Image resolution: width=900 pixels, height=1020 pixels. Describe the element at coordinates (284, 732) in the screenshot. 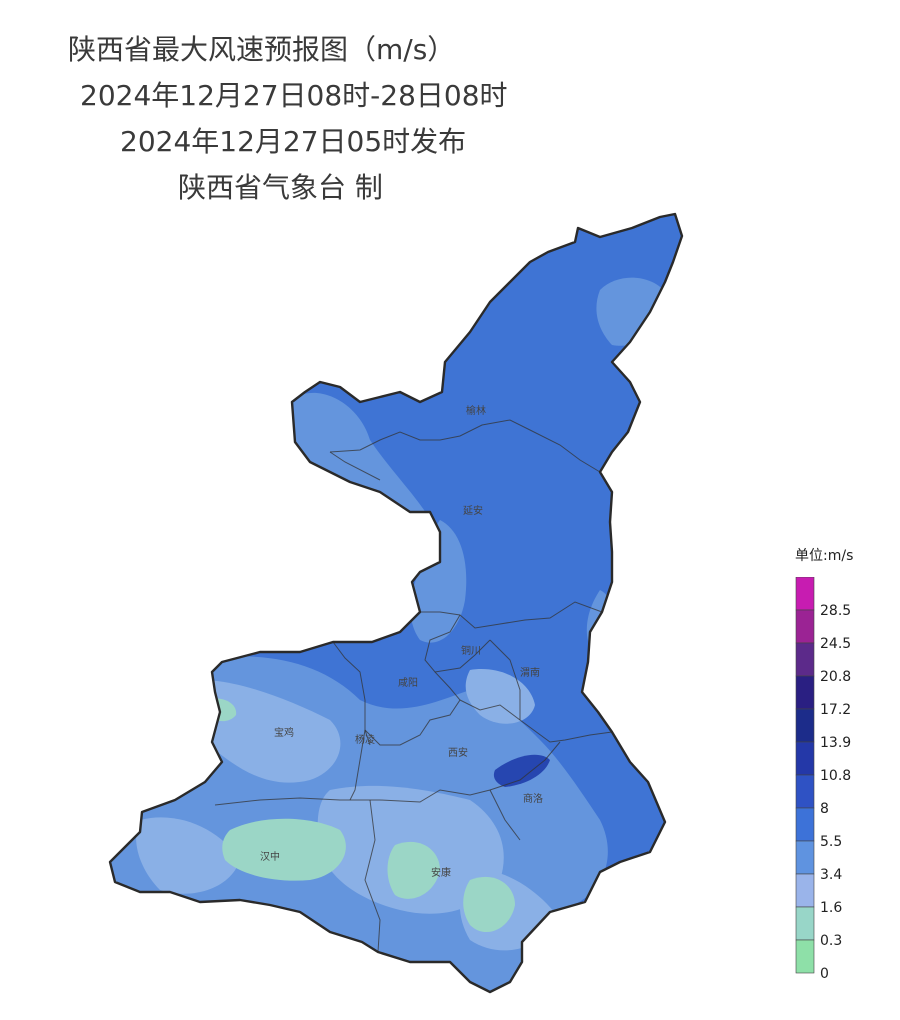

I see `city-label-baoji: 宝鸡` at that location.